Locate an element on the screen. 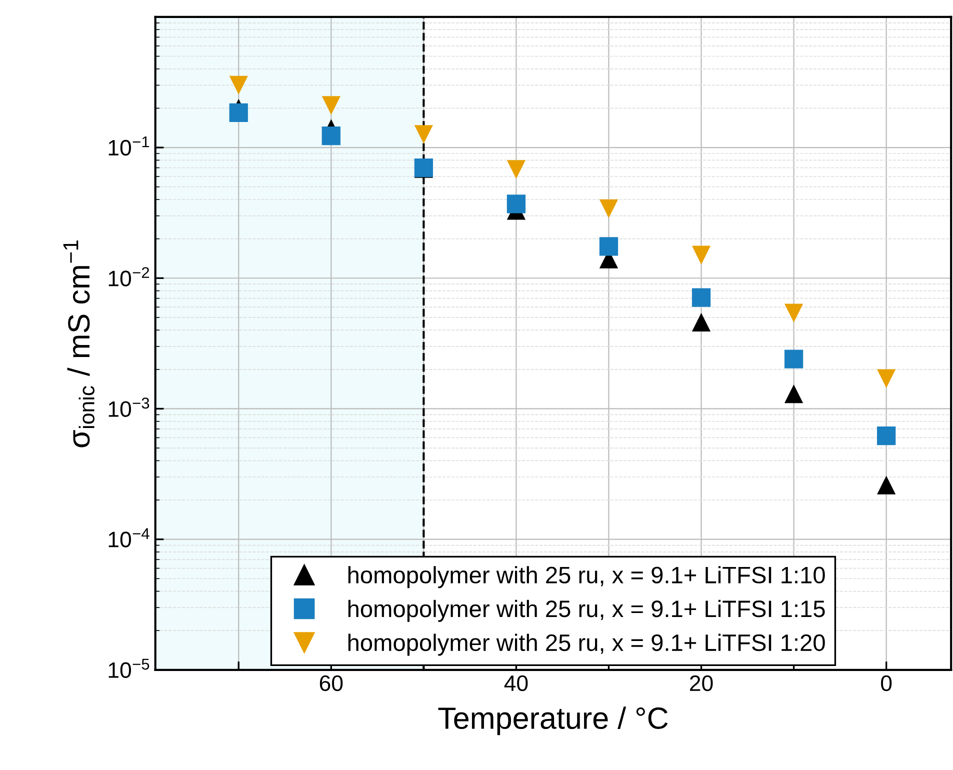 The width and height of the screenshot is (953, 770). y-axis-title: σ$_{ionic}$ / mS cm$^{−1}$ is located at coordinates (78, 344).